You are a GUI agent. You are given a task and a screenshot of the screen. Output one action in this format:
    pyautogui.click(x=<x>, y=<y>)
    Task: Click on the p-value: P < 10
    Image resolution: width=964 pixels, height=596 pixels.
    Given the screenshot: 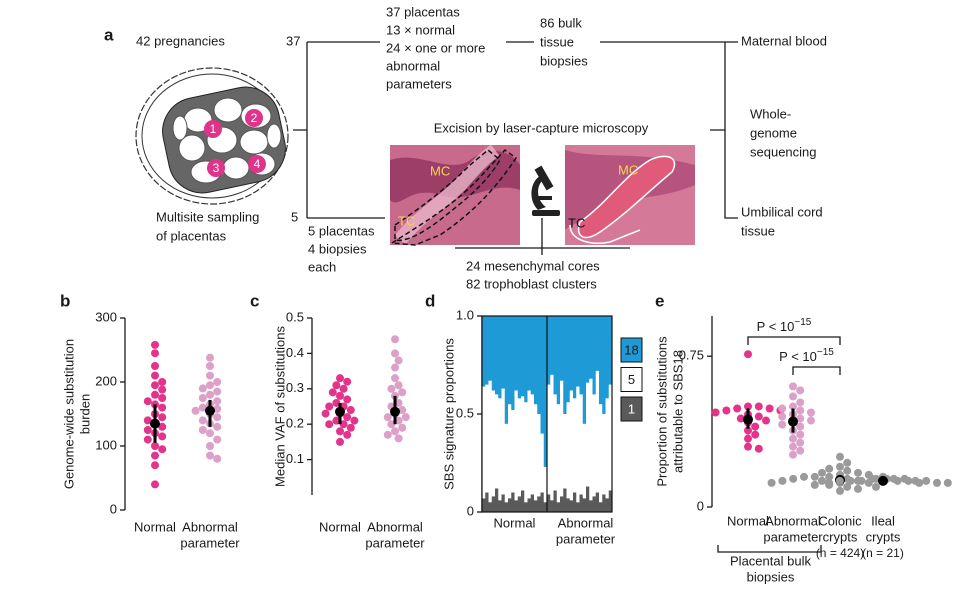 What is the action you would take?
    pyautogui.click(x=776, y=326)
    